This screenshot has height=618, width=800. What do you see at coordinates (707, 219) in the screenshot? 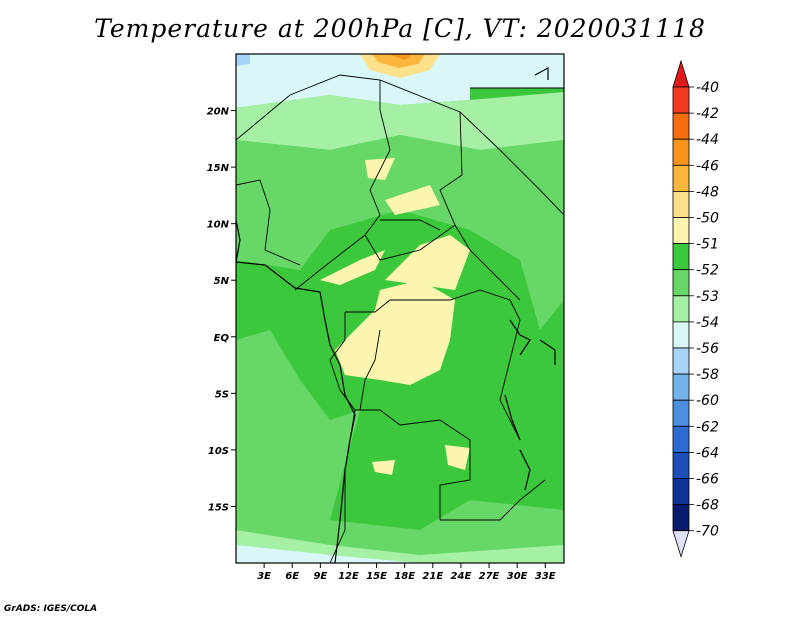
I see `colorbar-label: -50` at bounding box center [707, 219].